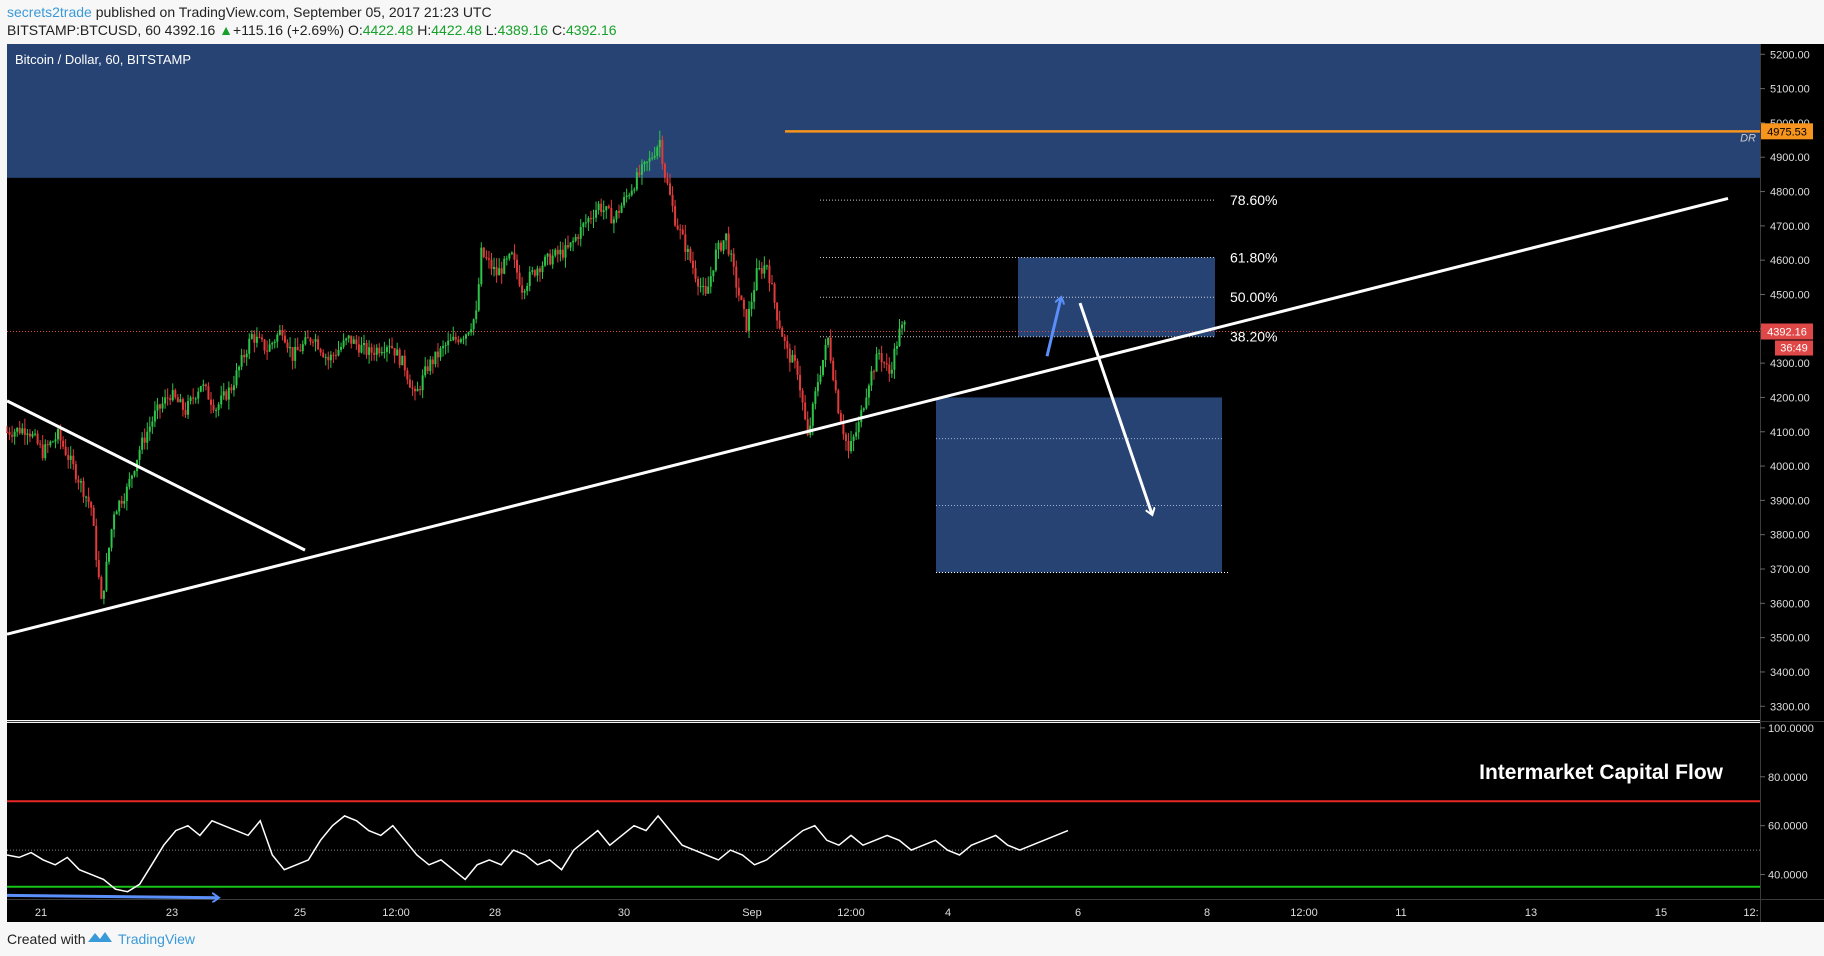 The height and width of the screenshot is (956, 1824). Describe the element at coordinates (1115, 408) in the screenshot. I see `down-projection-arrow` at that location.